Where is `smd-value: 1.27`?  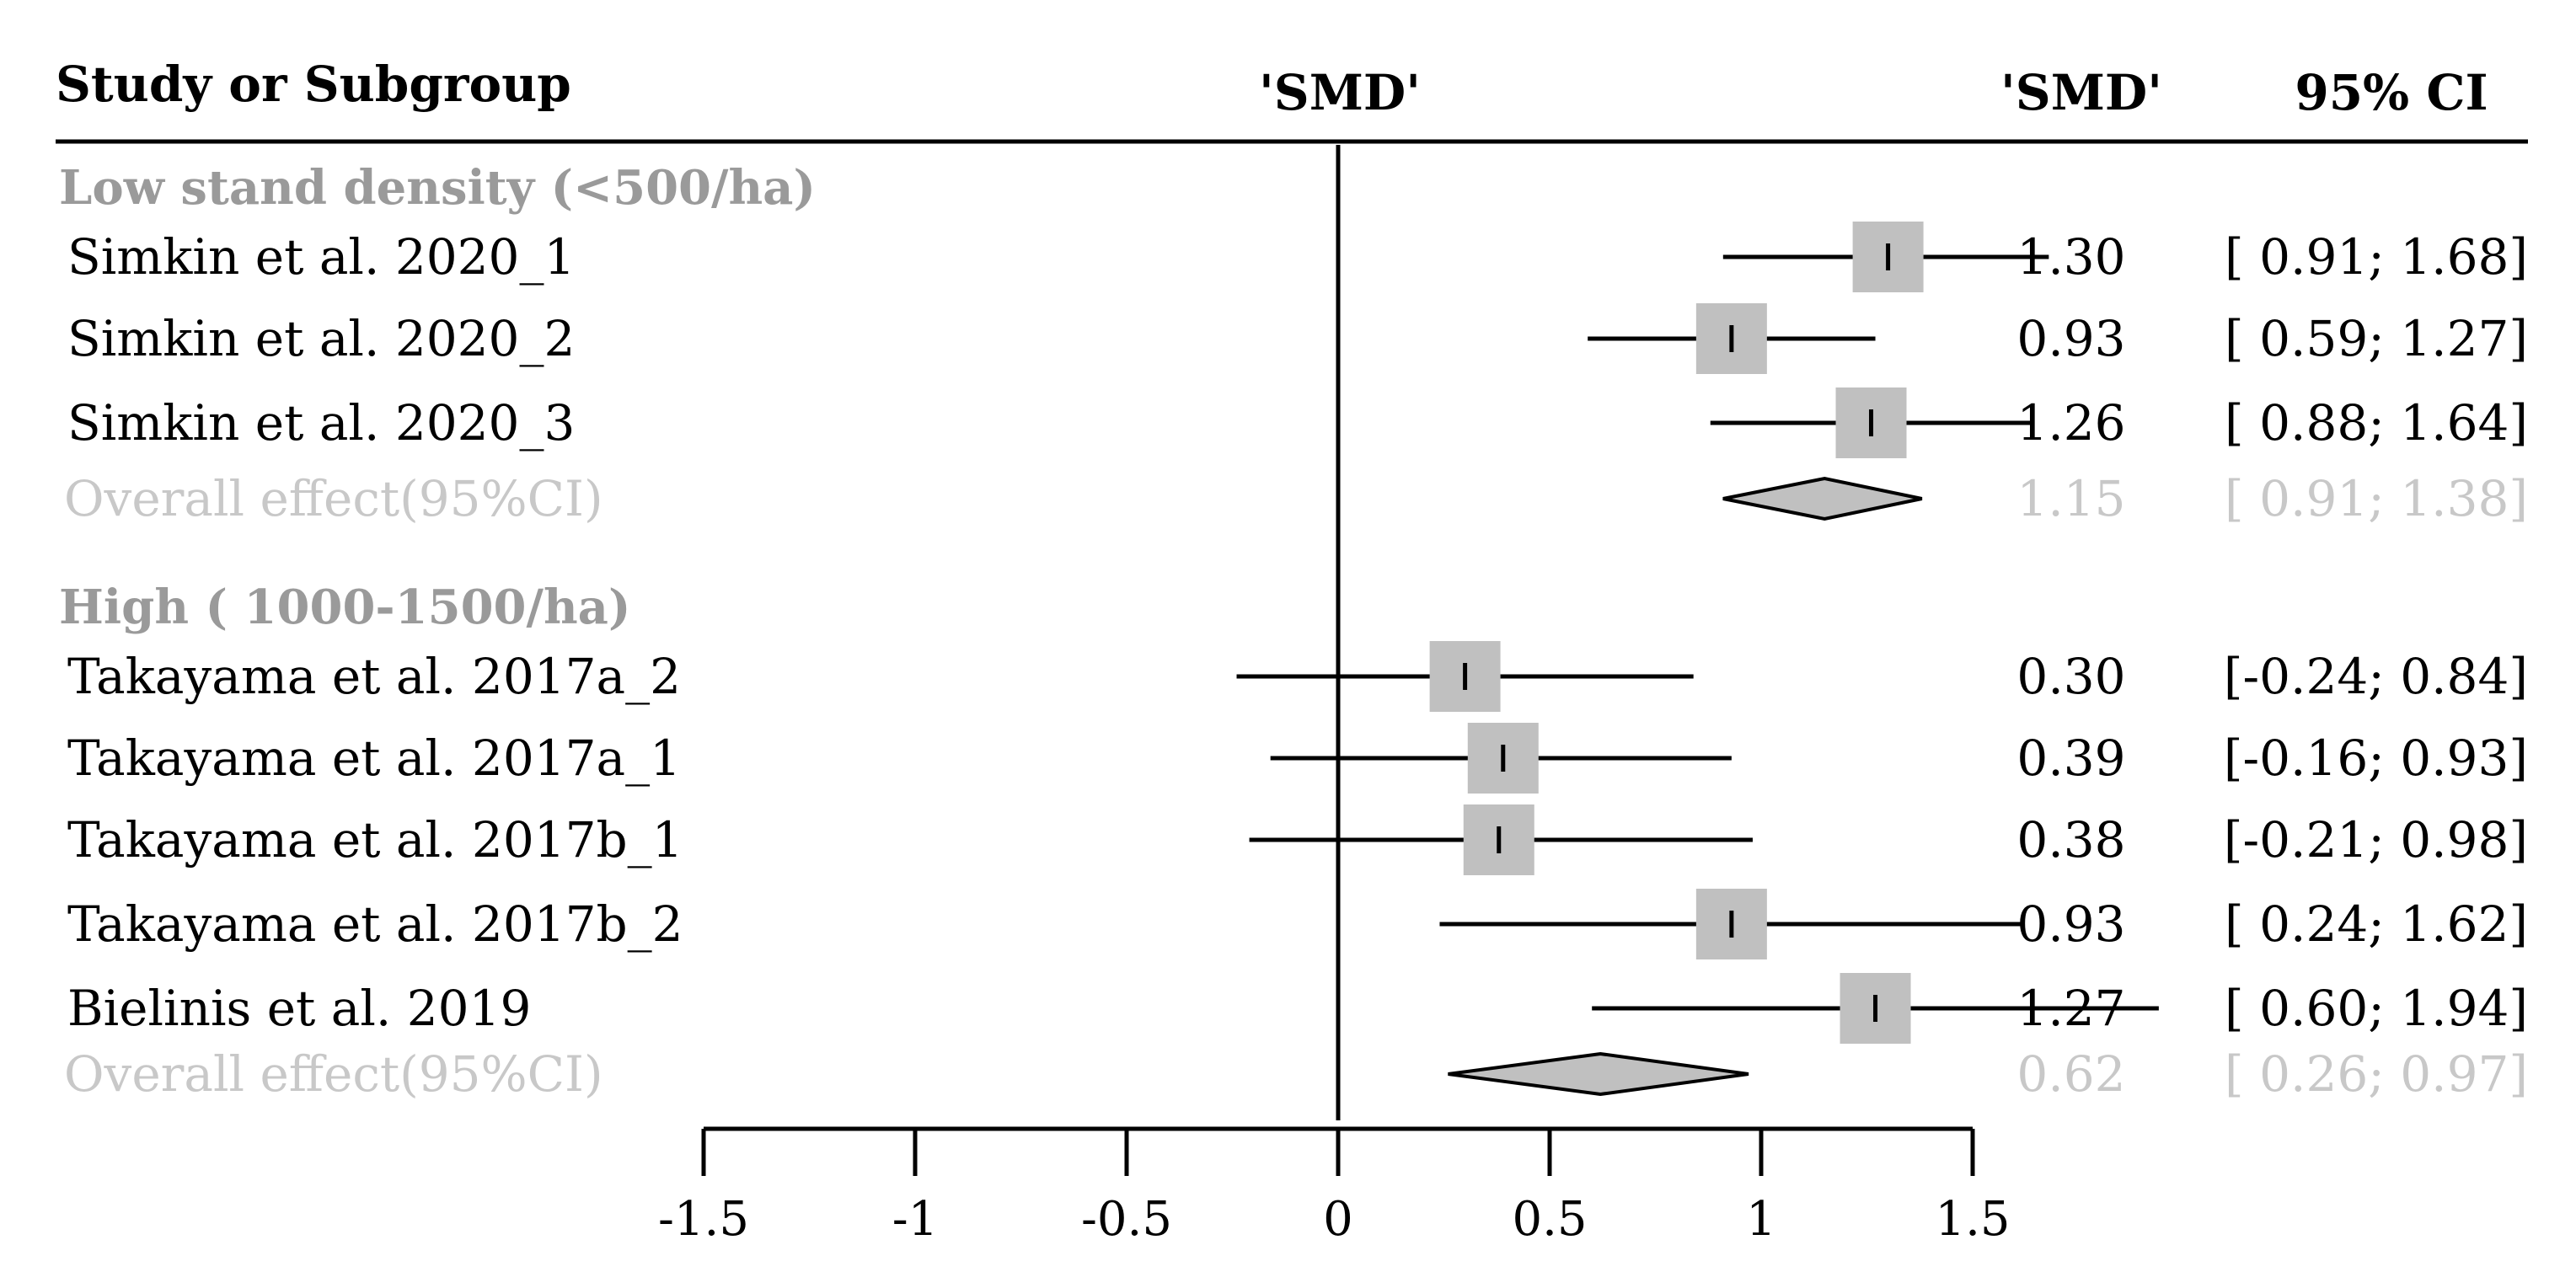
smd-value: 1.27 is located at coordinates (2071, 1008).